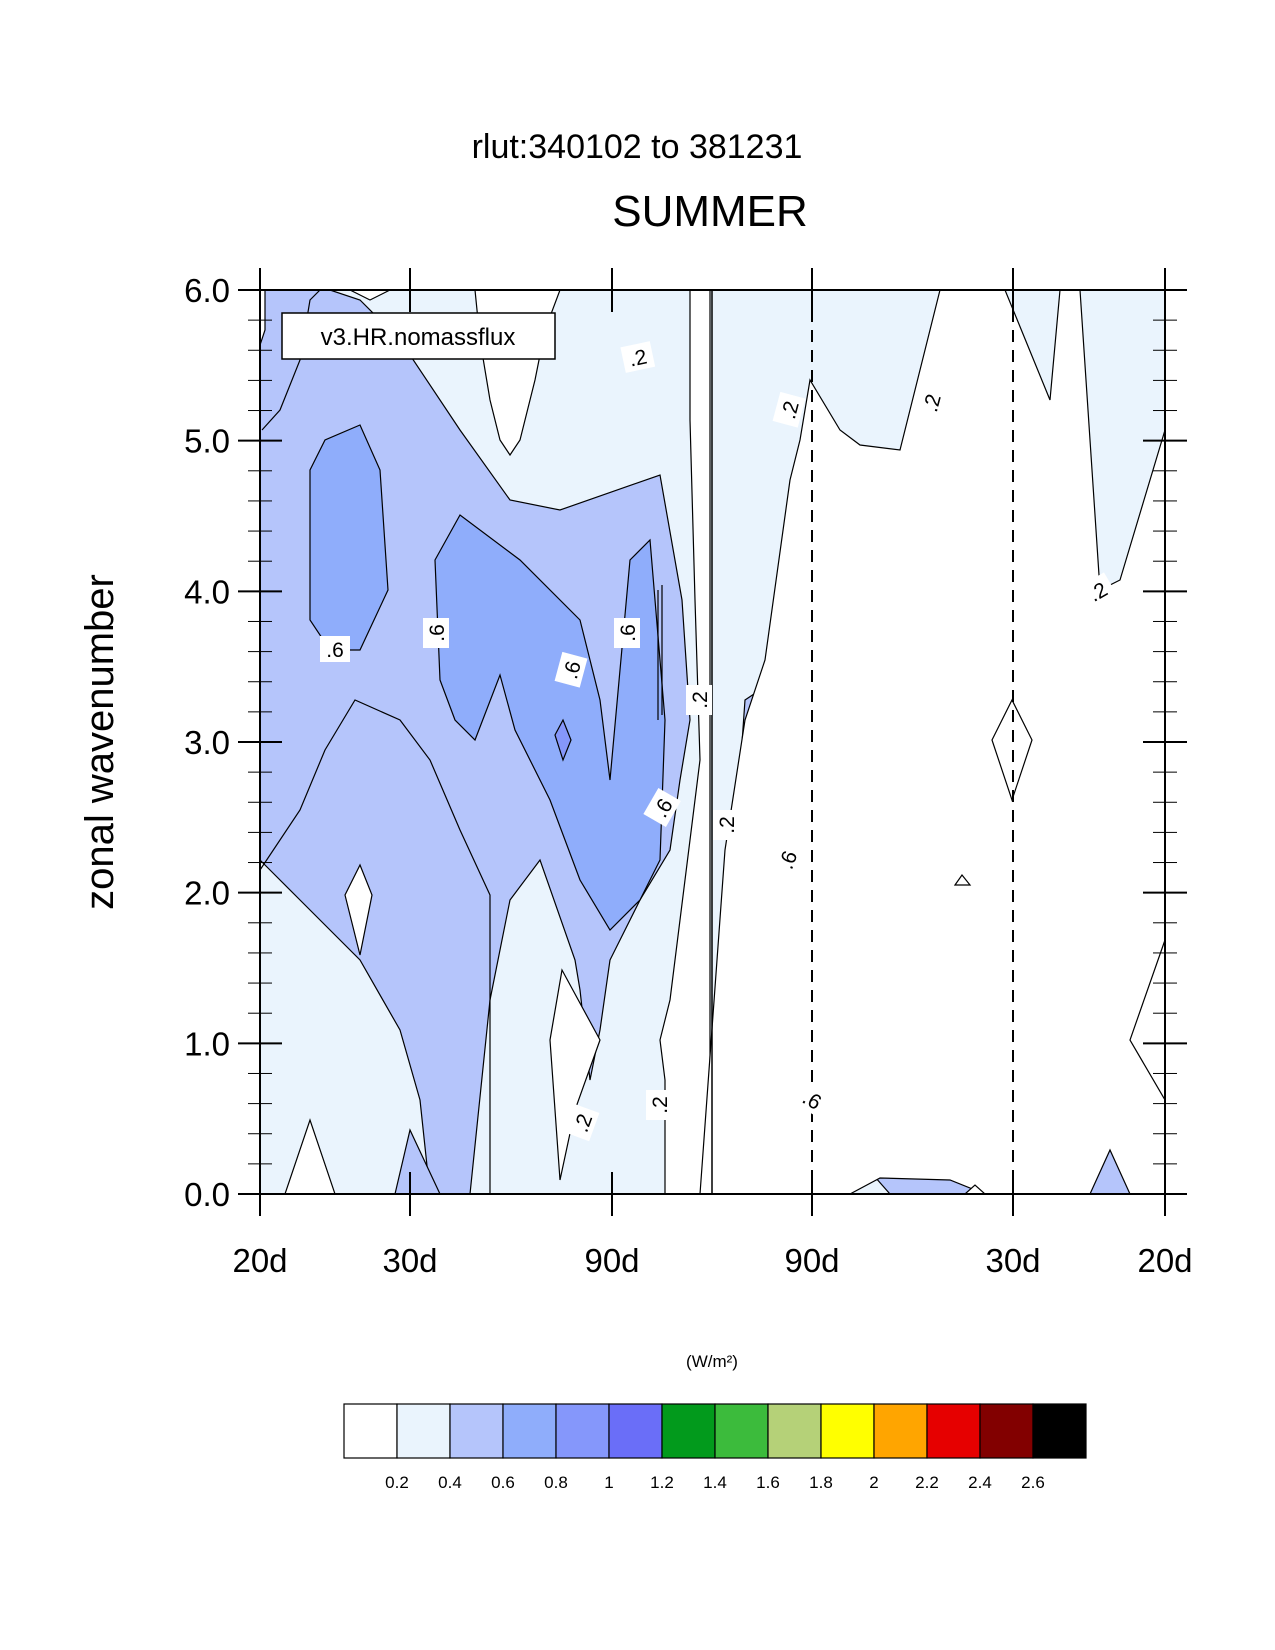 This screenshot has height=1650, width=1275. I want to click on y-axis-label: zonal wavenumber, so click(100, 742).